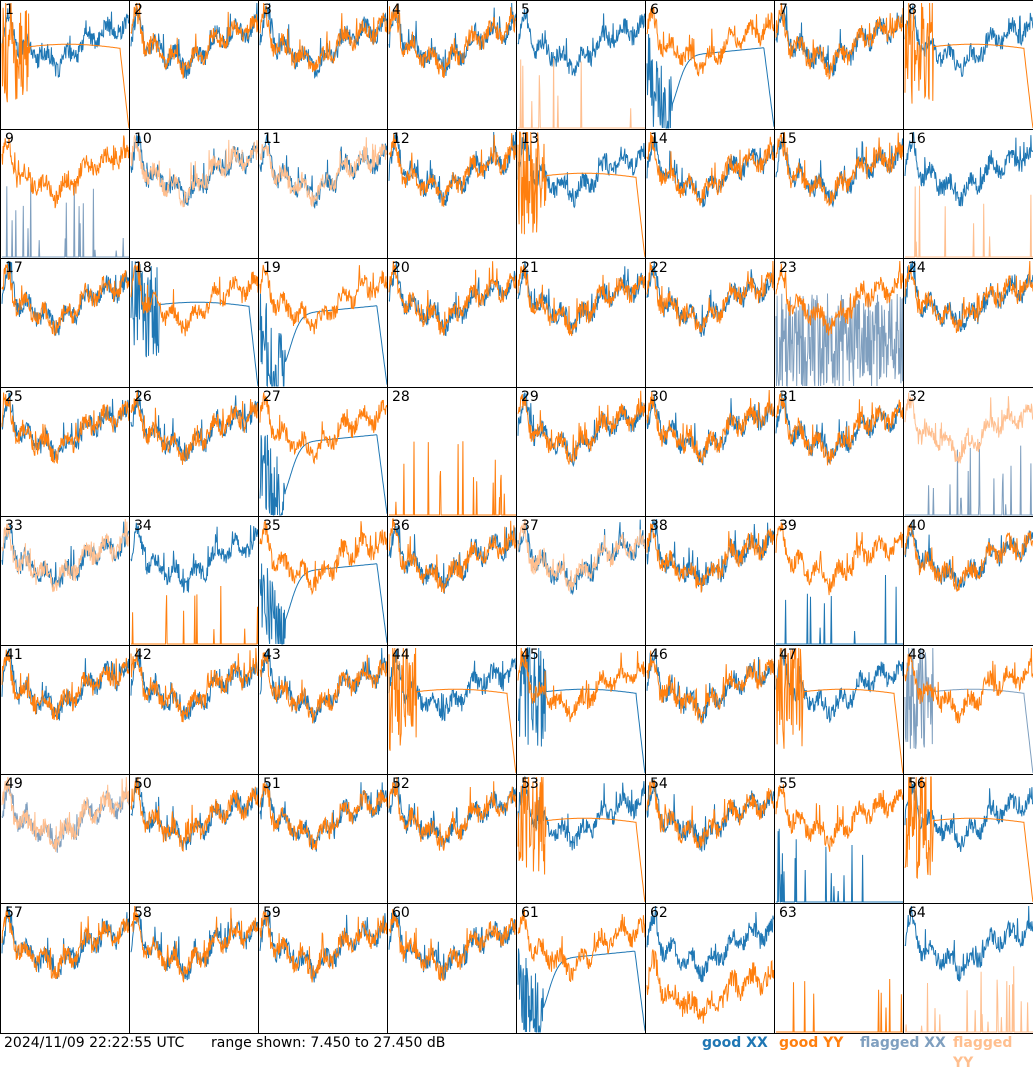 The image size is (1033, 1073). What do you see at coordinates (328, 1043) in the screenshot?
I see `range-shown: range shown: 7.450 to 27.450 dB` at bounding box center [328, 1043].